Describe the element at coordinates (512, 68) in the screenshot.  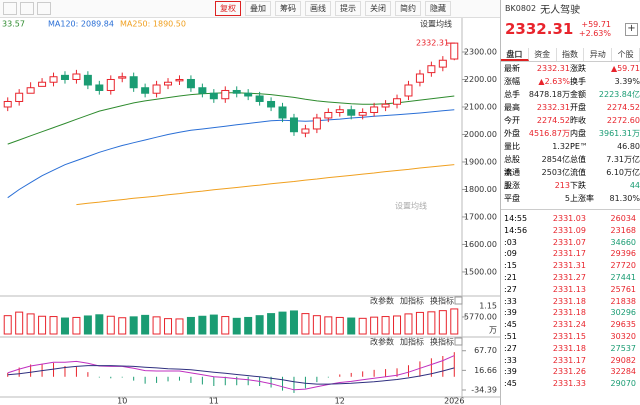
I see `quote-label: 最新` at that location.